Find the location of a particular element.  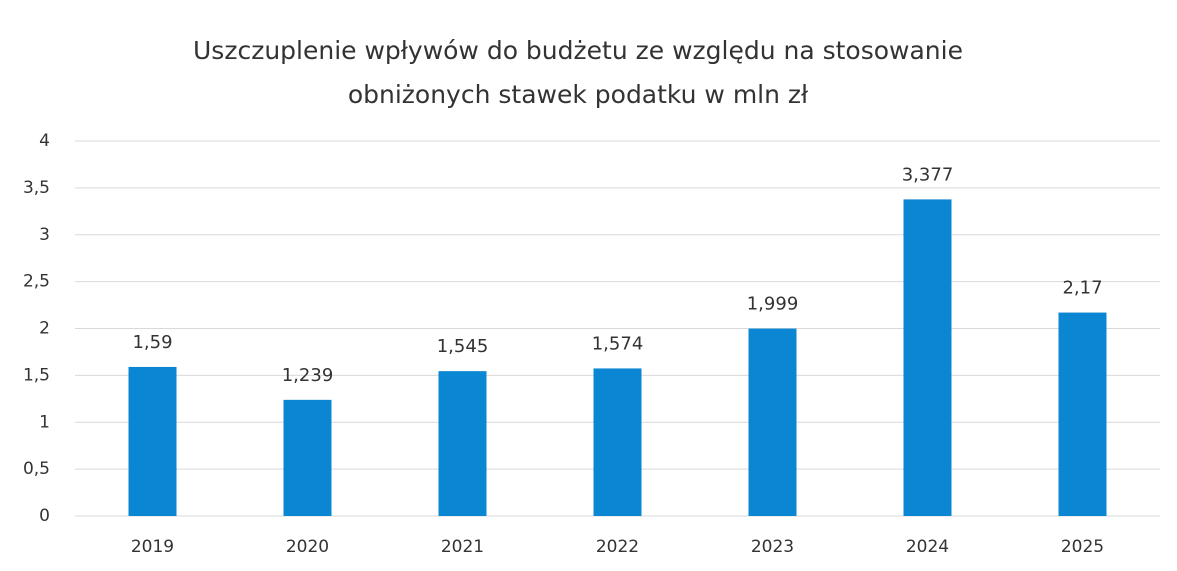

data-label: 1,999 is located at coordinates (773, 304).